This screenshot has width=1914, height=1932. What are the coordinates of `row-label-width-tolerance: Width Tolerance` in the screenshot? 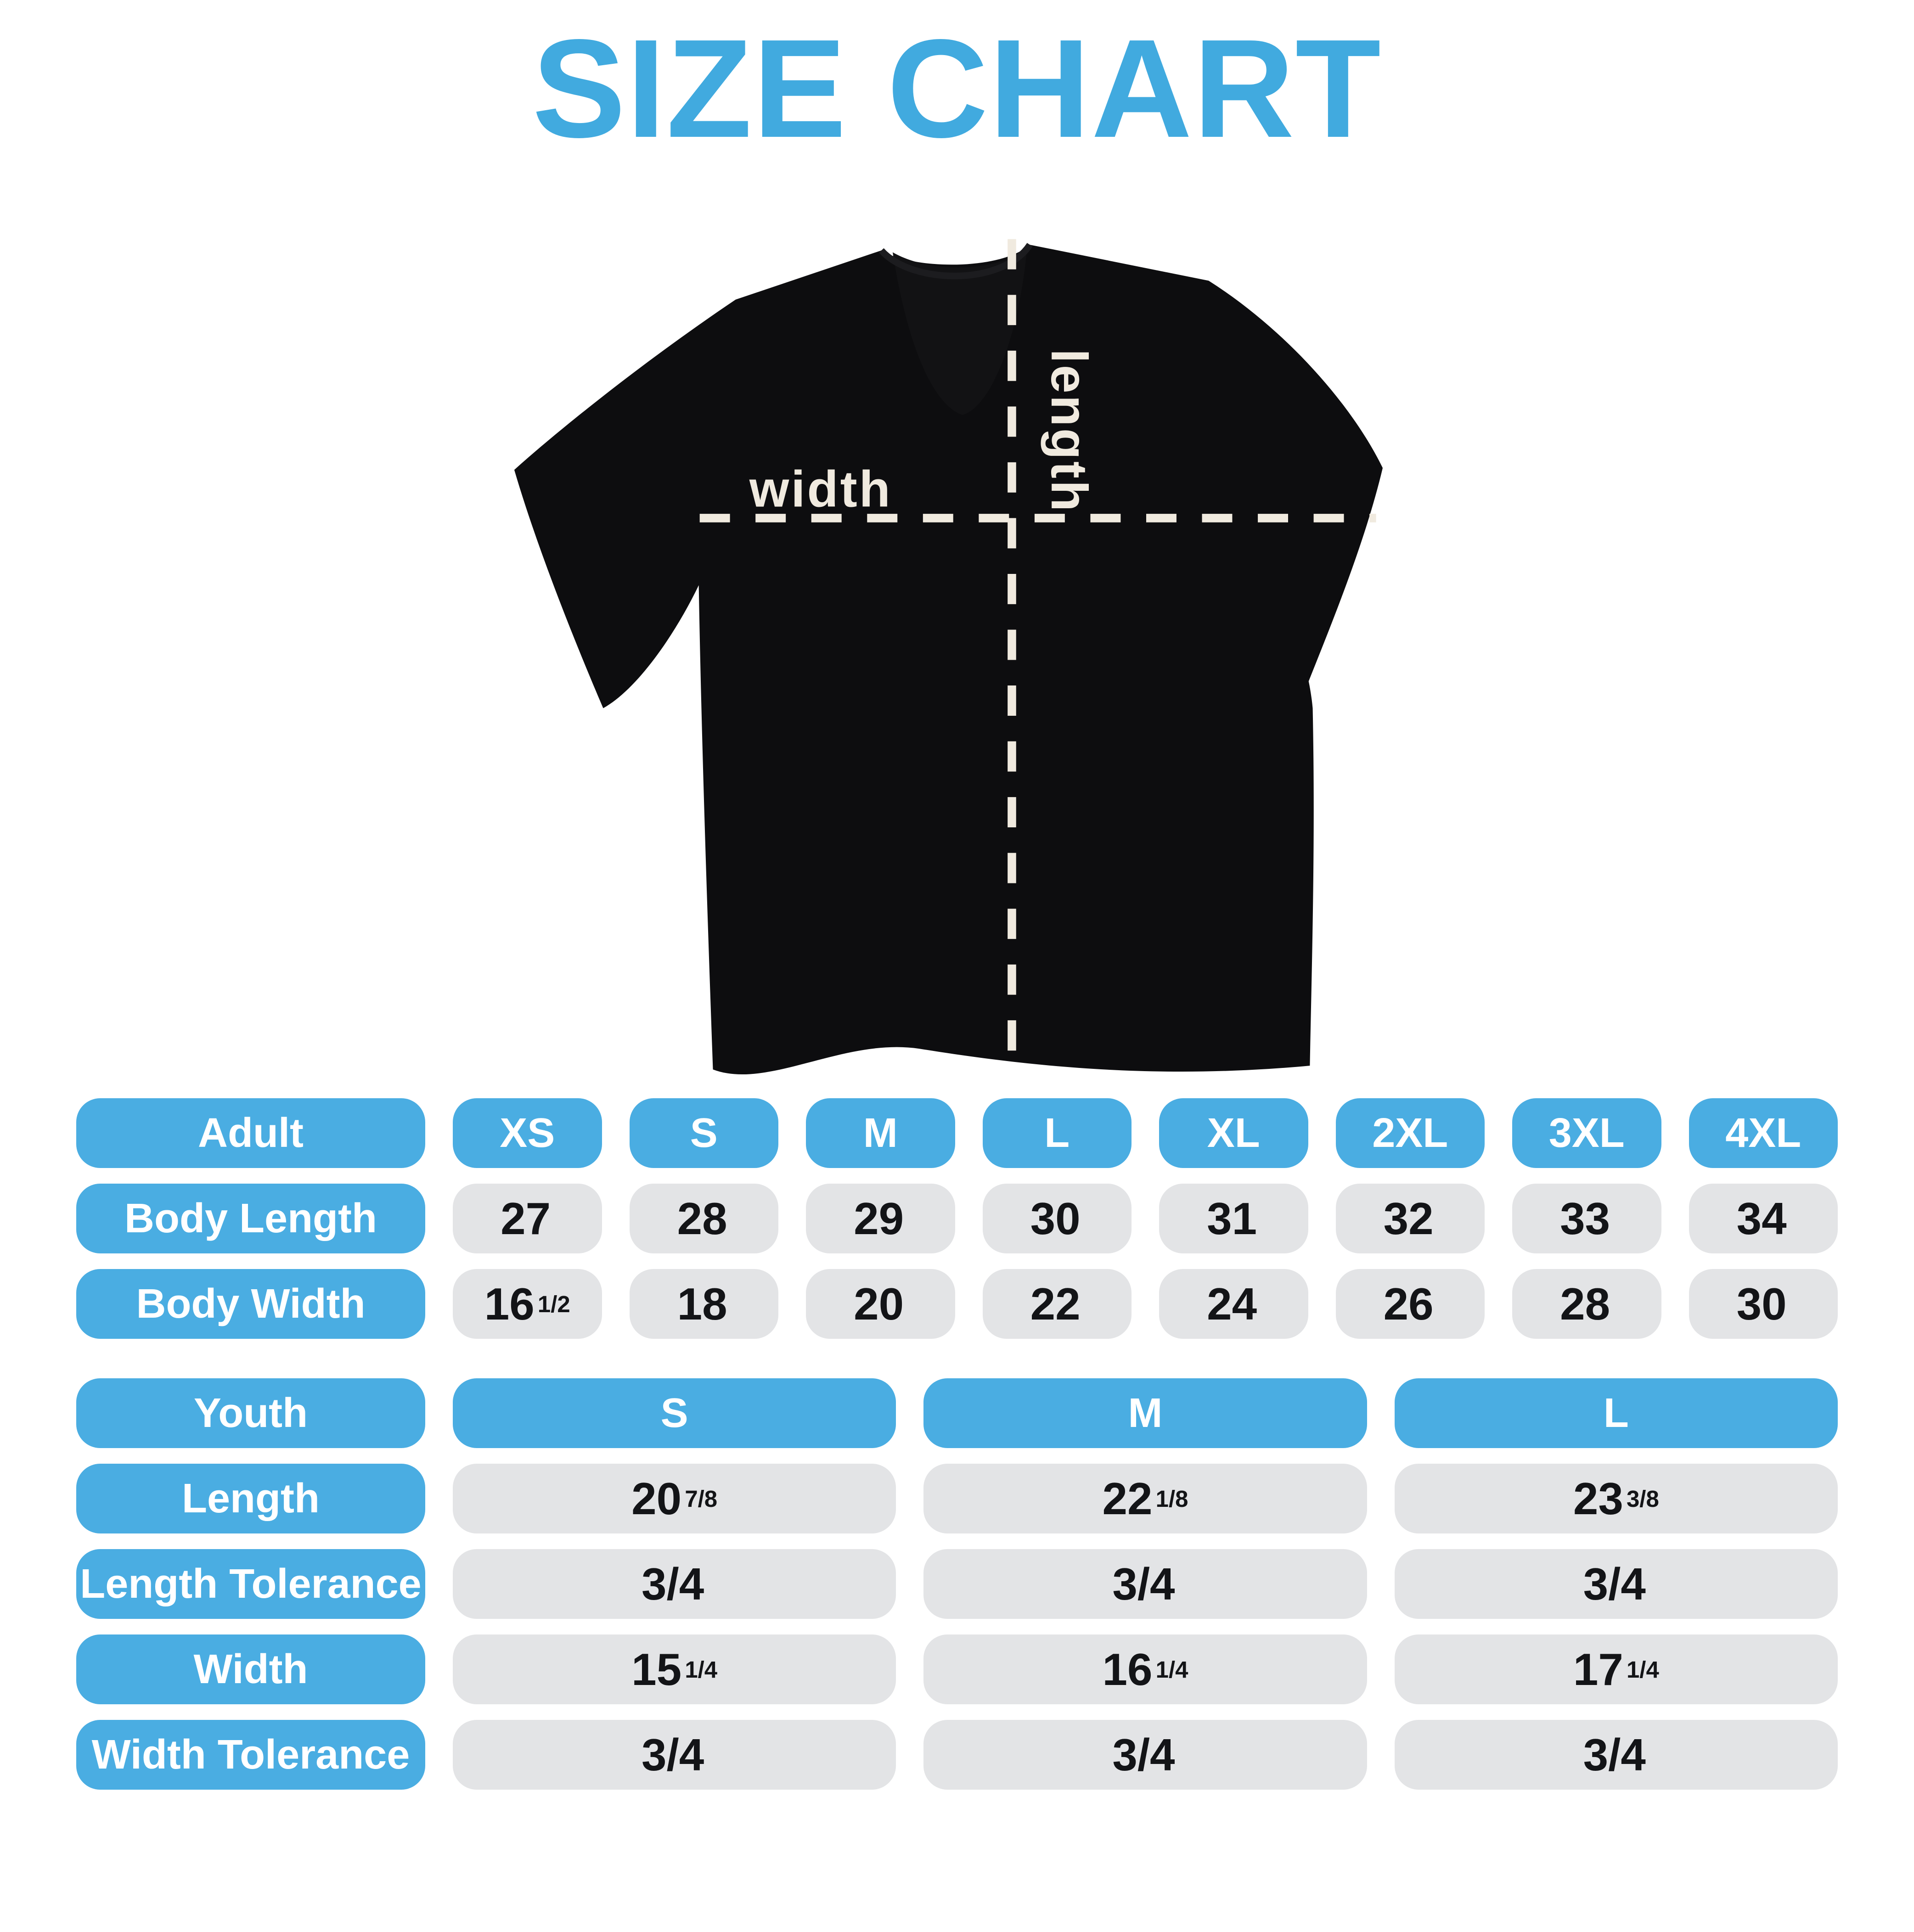 It's located at (250, 1755).